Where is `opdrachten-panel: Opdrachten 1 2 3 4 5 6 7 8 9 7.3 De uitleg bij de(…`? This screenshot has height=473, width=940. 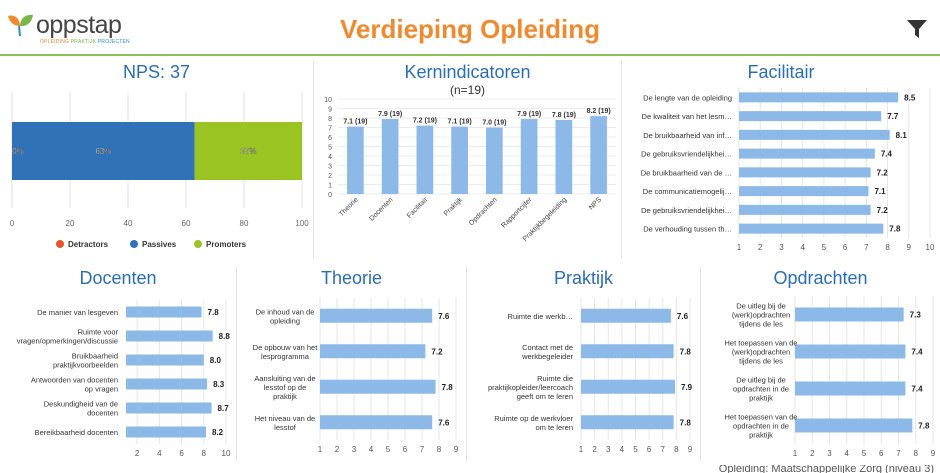 opdrachten-panel: Opdrachten 1 2 3 4 5 6 7 8 9 7.3 De uitleg bij de(… is located at coordinates (820, 365).